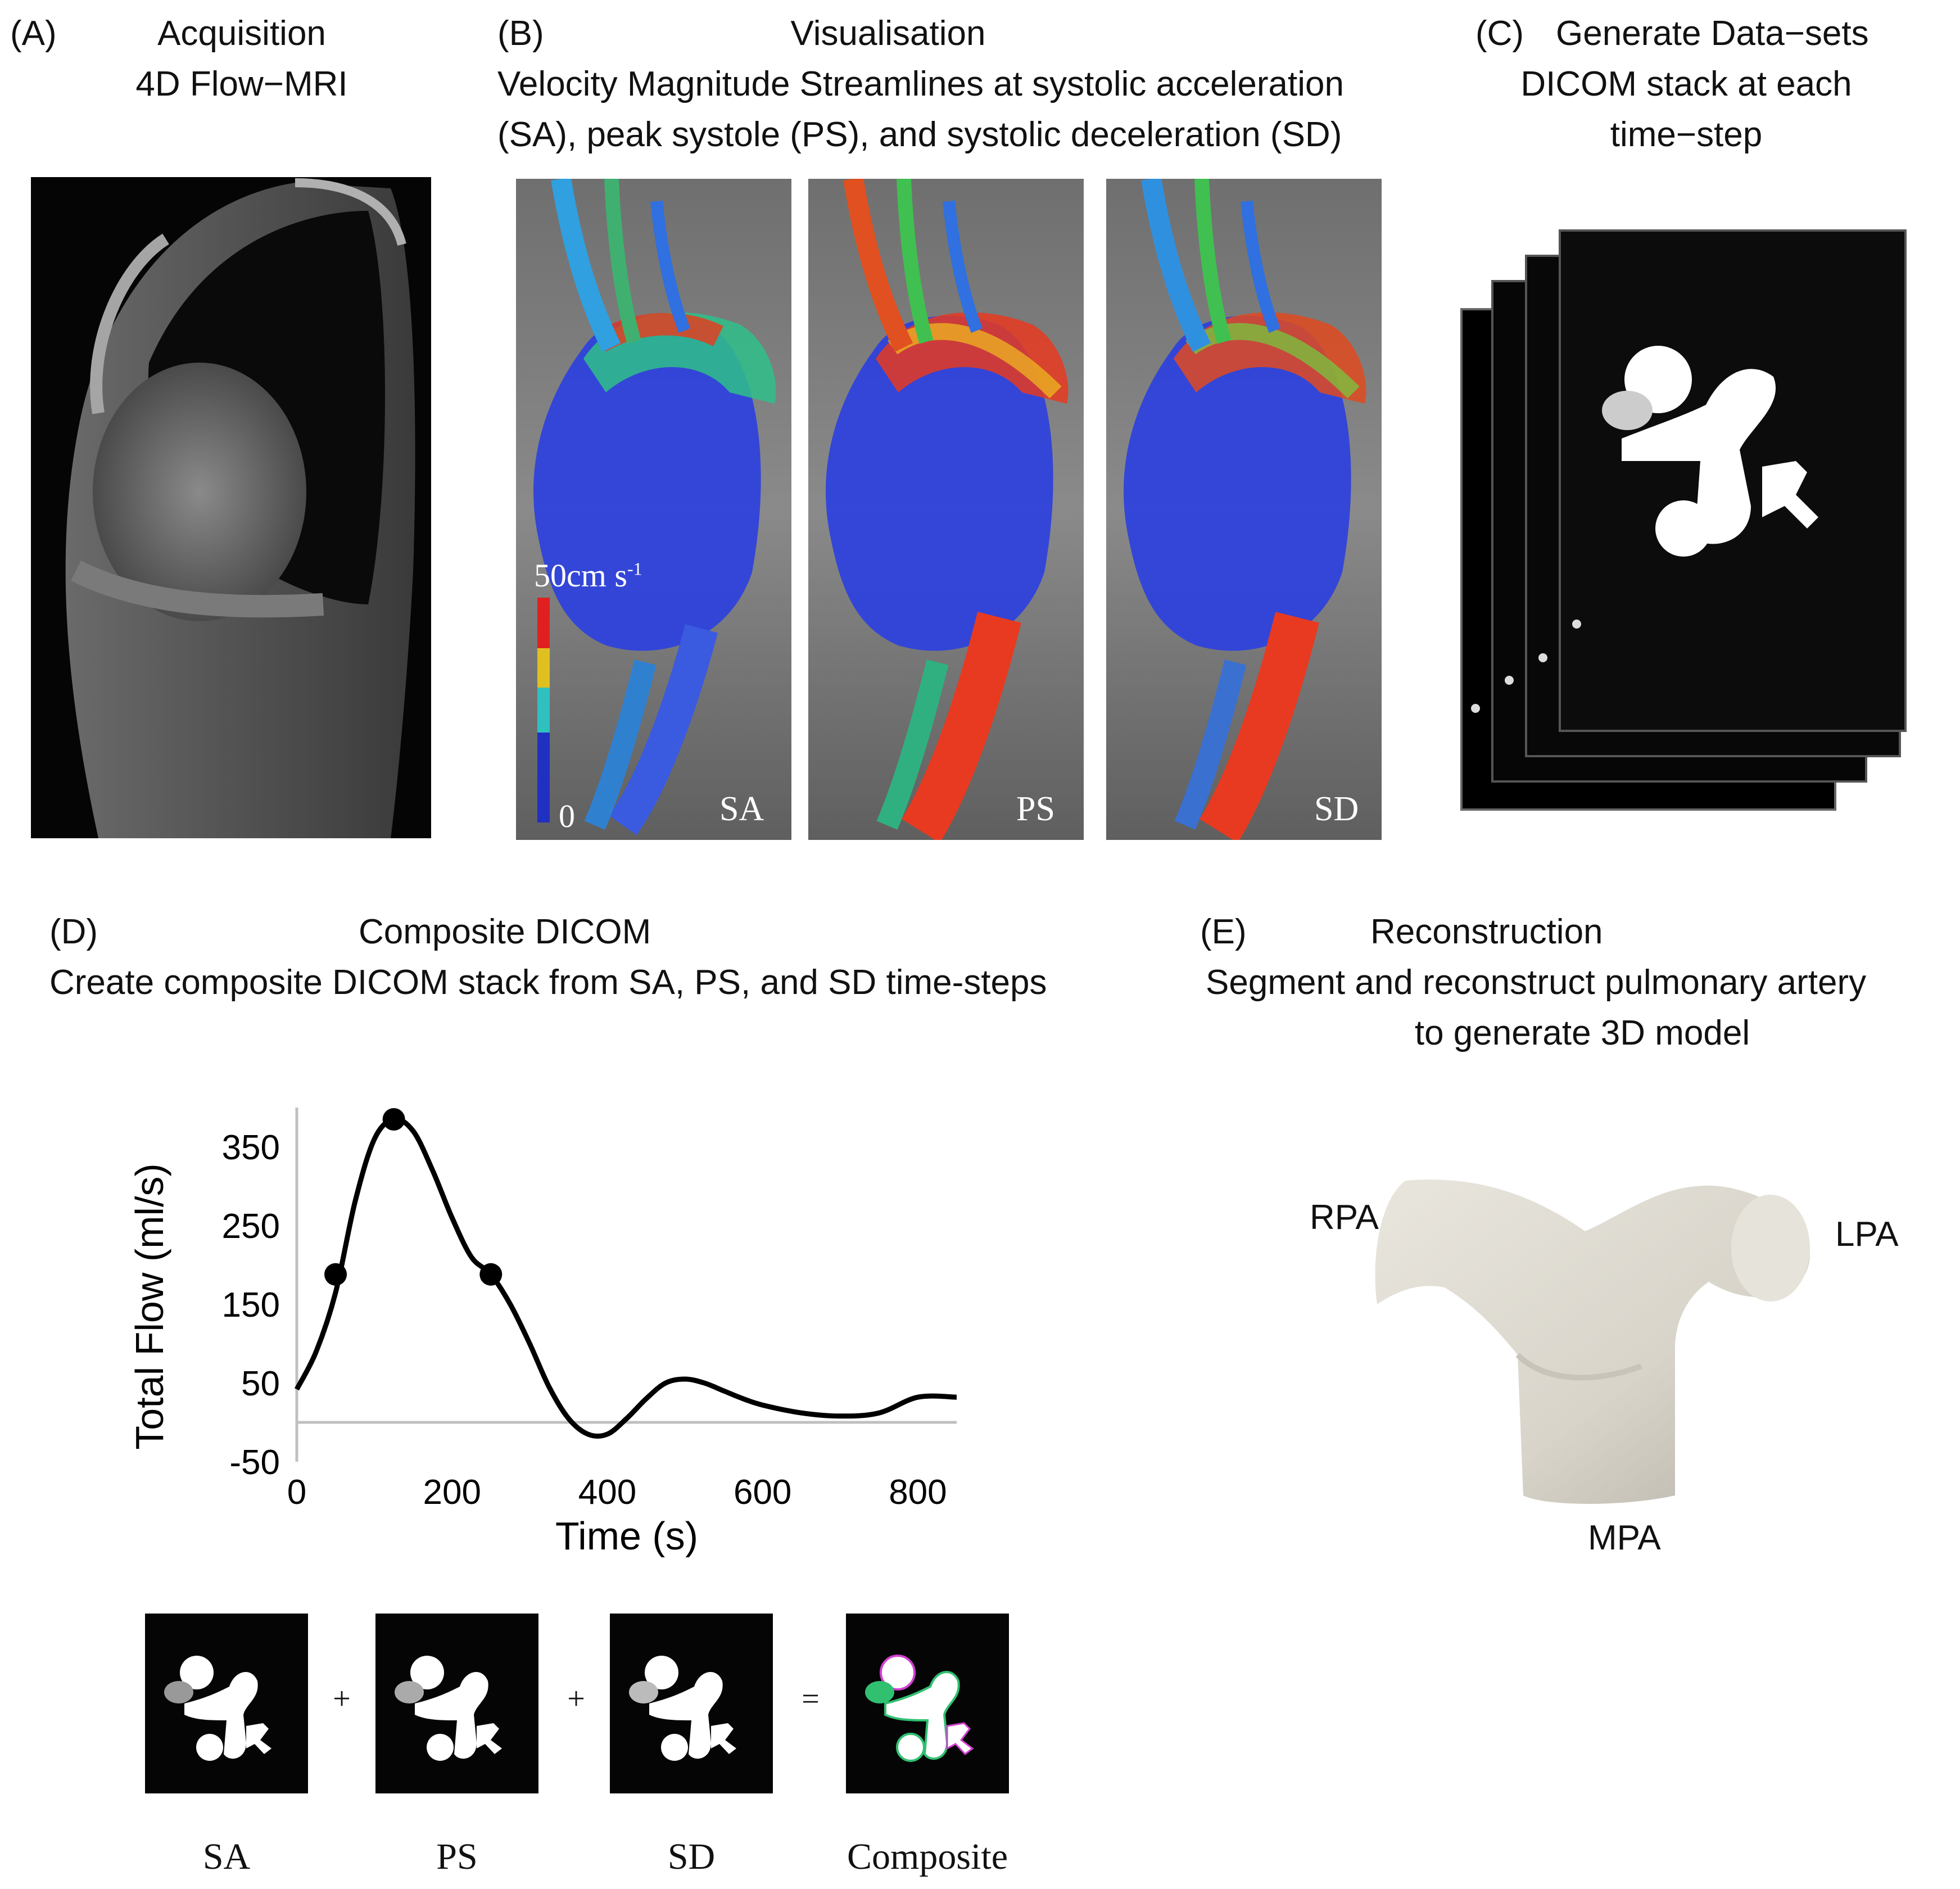 This screenshot has width=1960, height=1889. Describe the element at coordinates (1867, 1234) in the screenshot. I see `lpa-label: LPA` at that location.